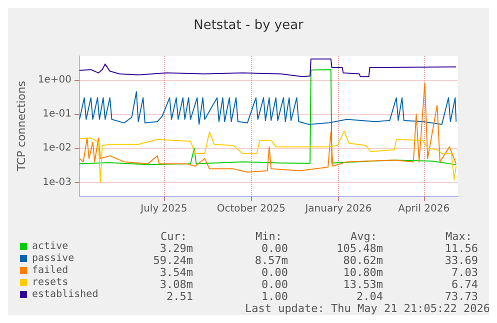  Describe the element at coordinates (50, 270) in the screenshot. I see `legend-label: failed` at that location.